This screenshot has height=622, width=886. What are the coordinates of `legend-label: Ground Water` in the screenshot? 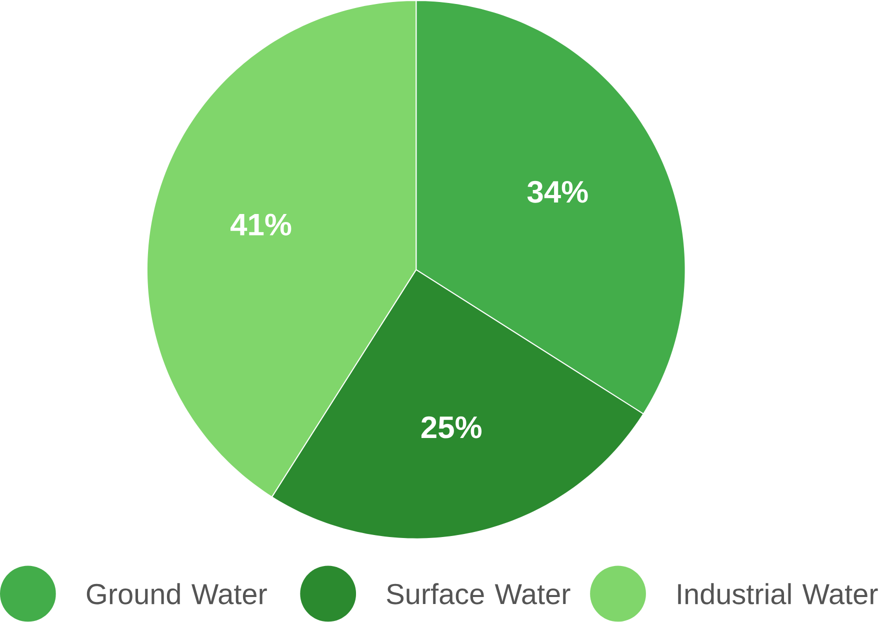 It's located at (176, 593).